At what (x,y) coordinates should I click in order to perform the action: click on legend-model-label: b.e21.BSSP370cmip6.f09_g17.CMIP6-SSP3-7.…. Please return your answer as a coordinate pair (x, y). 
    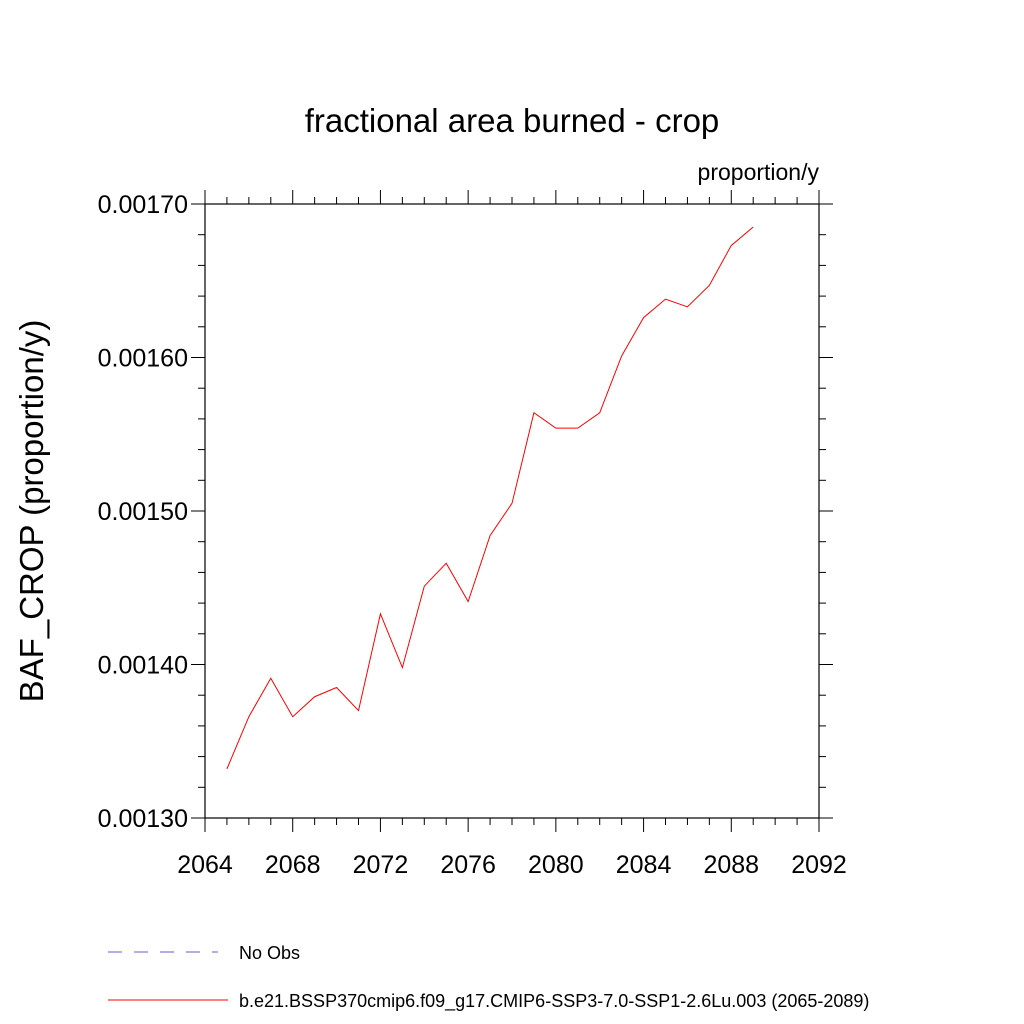
    Looking at the image, I should click on (554, 1001).